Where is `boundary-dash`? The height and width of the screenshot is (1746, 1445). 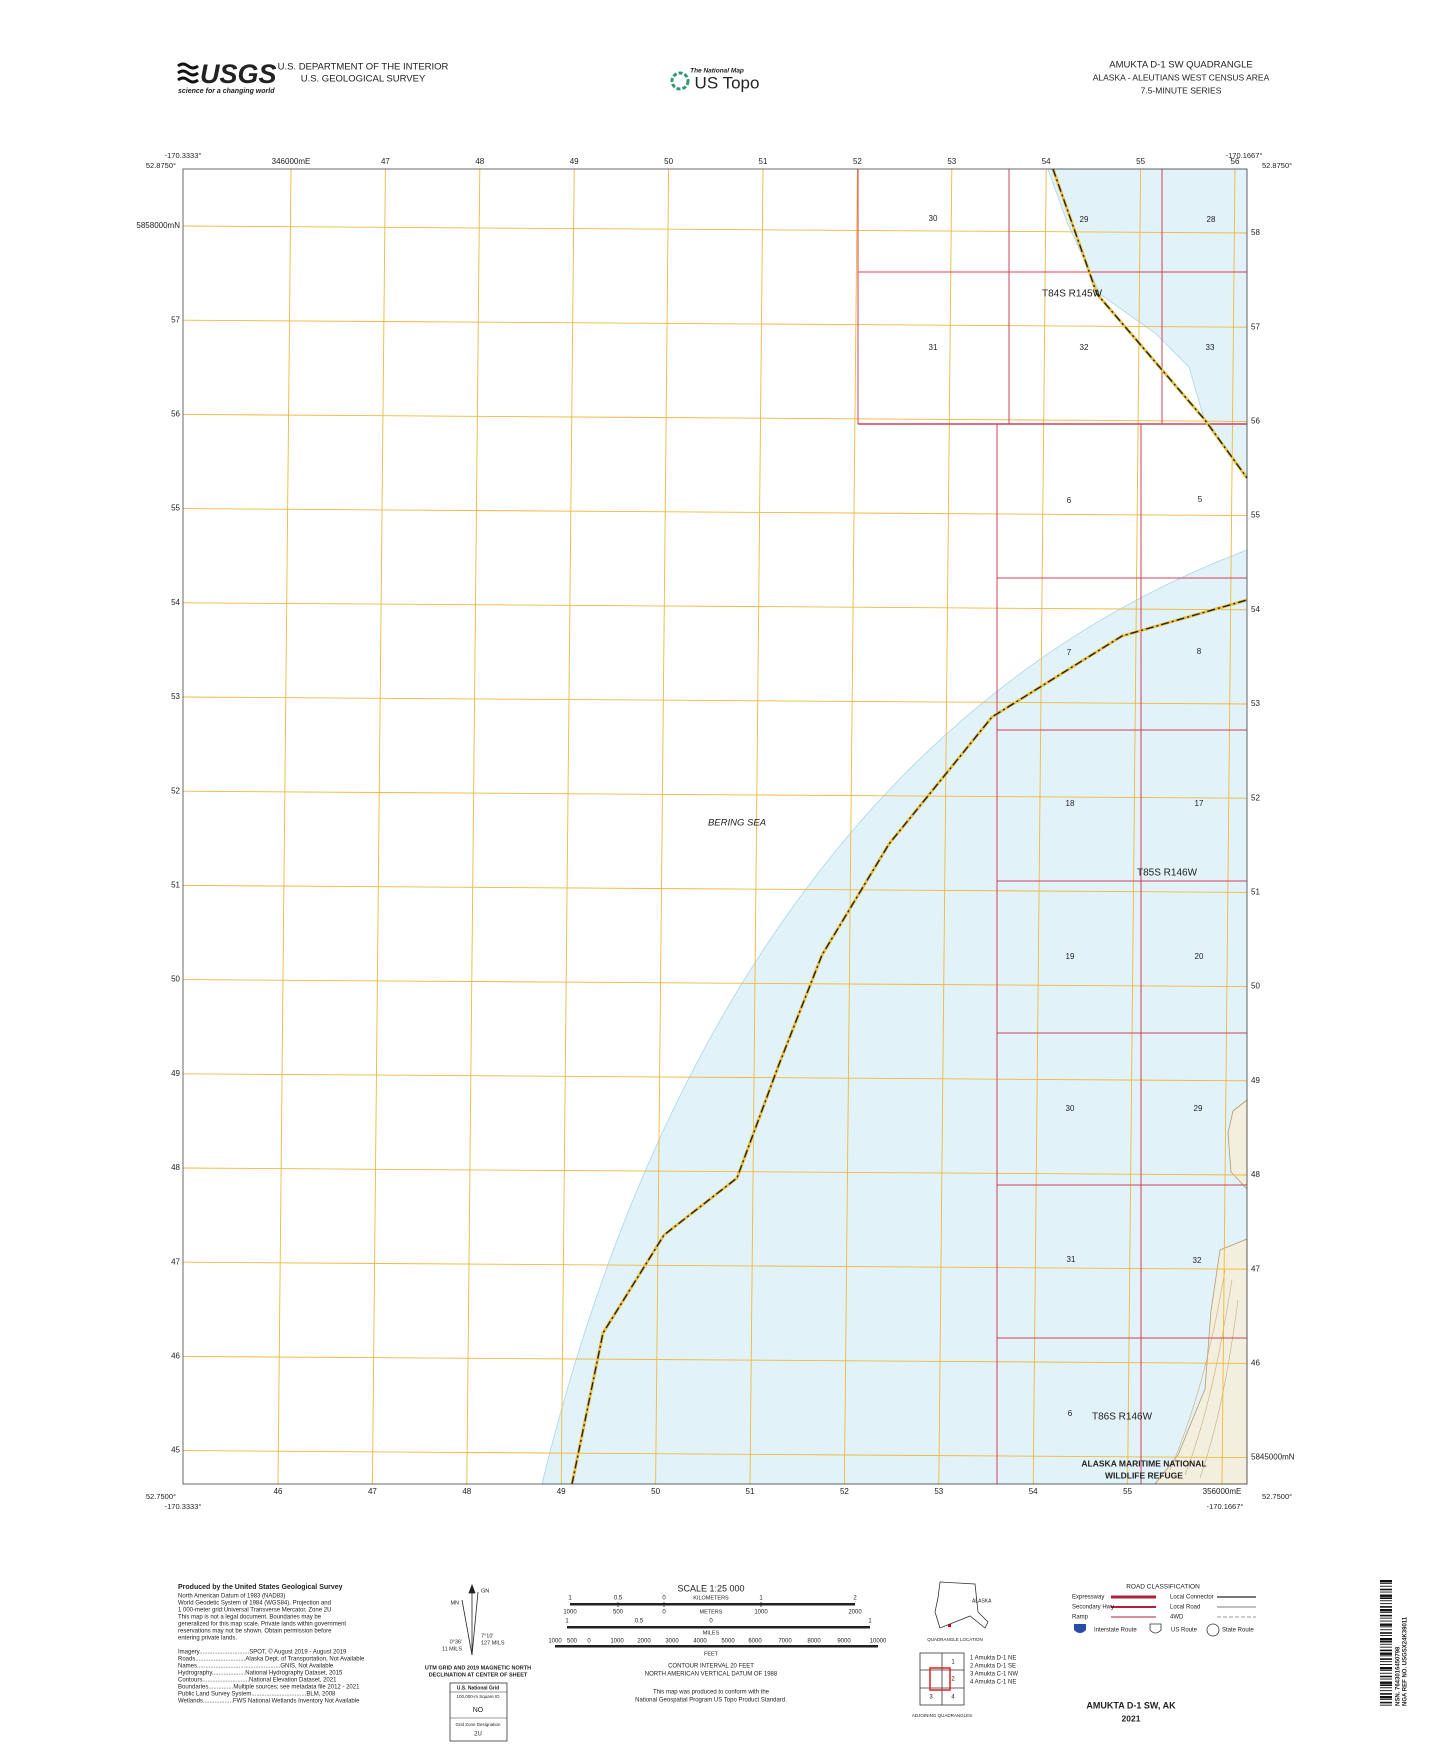 boundary-dash is located at coordinates (1150, 323).